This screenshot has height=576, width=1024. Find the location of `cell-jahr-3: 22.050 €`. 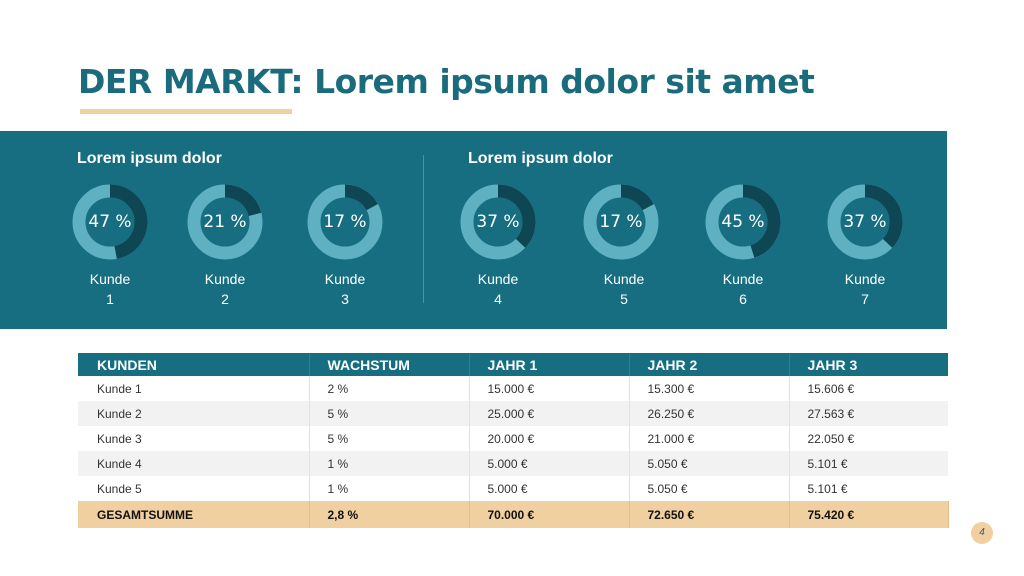

cell-jahr-3: 22.050 € is located at coordinates (831, 438).